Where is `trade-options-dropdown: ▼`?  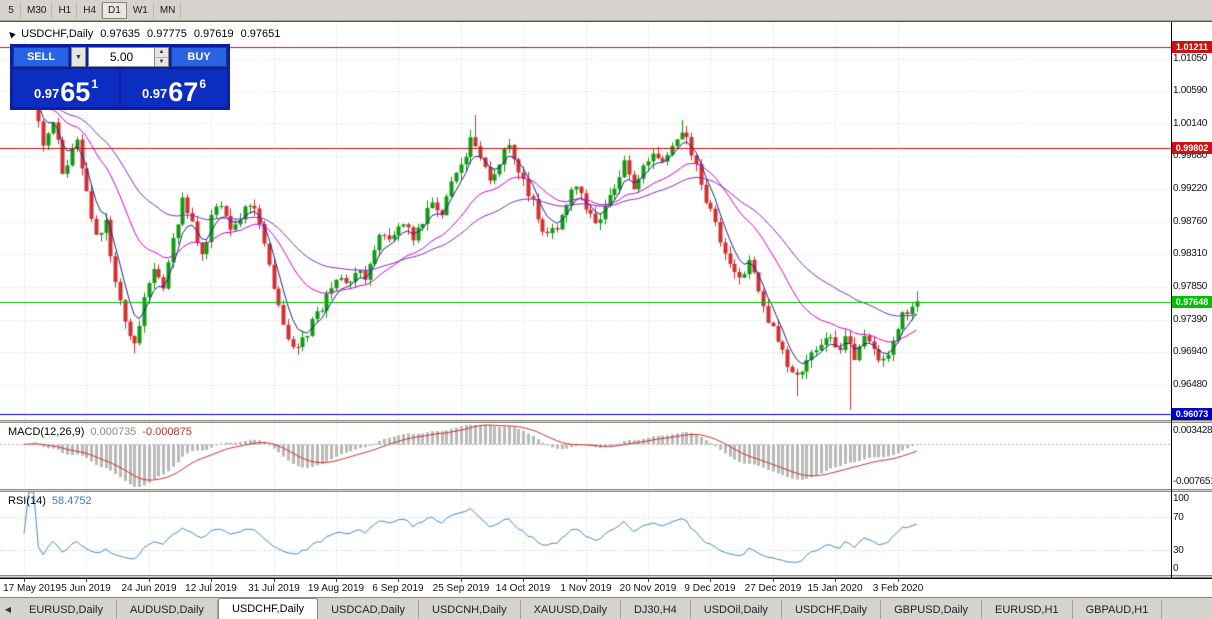
trade-options-dropdown: ▼ is located at coordinates (78, 57).